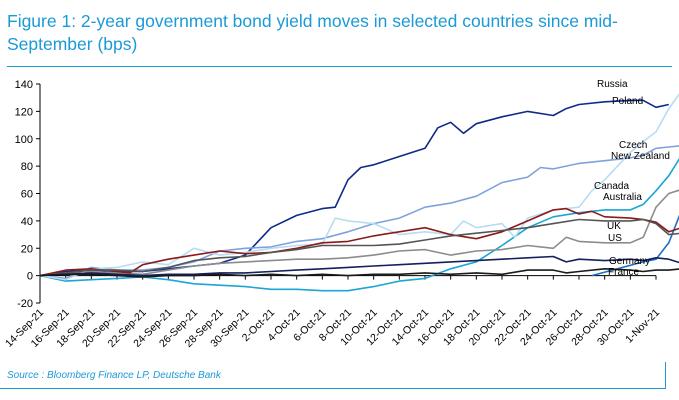 The image size is (679, 400). Describe the element at coordinates (359, 247) in the screenshot. I see `series-line-us` at that location.